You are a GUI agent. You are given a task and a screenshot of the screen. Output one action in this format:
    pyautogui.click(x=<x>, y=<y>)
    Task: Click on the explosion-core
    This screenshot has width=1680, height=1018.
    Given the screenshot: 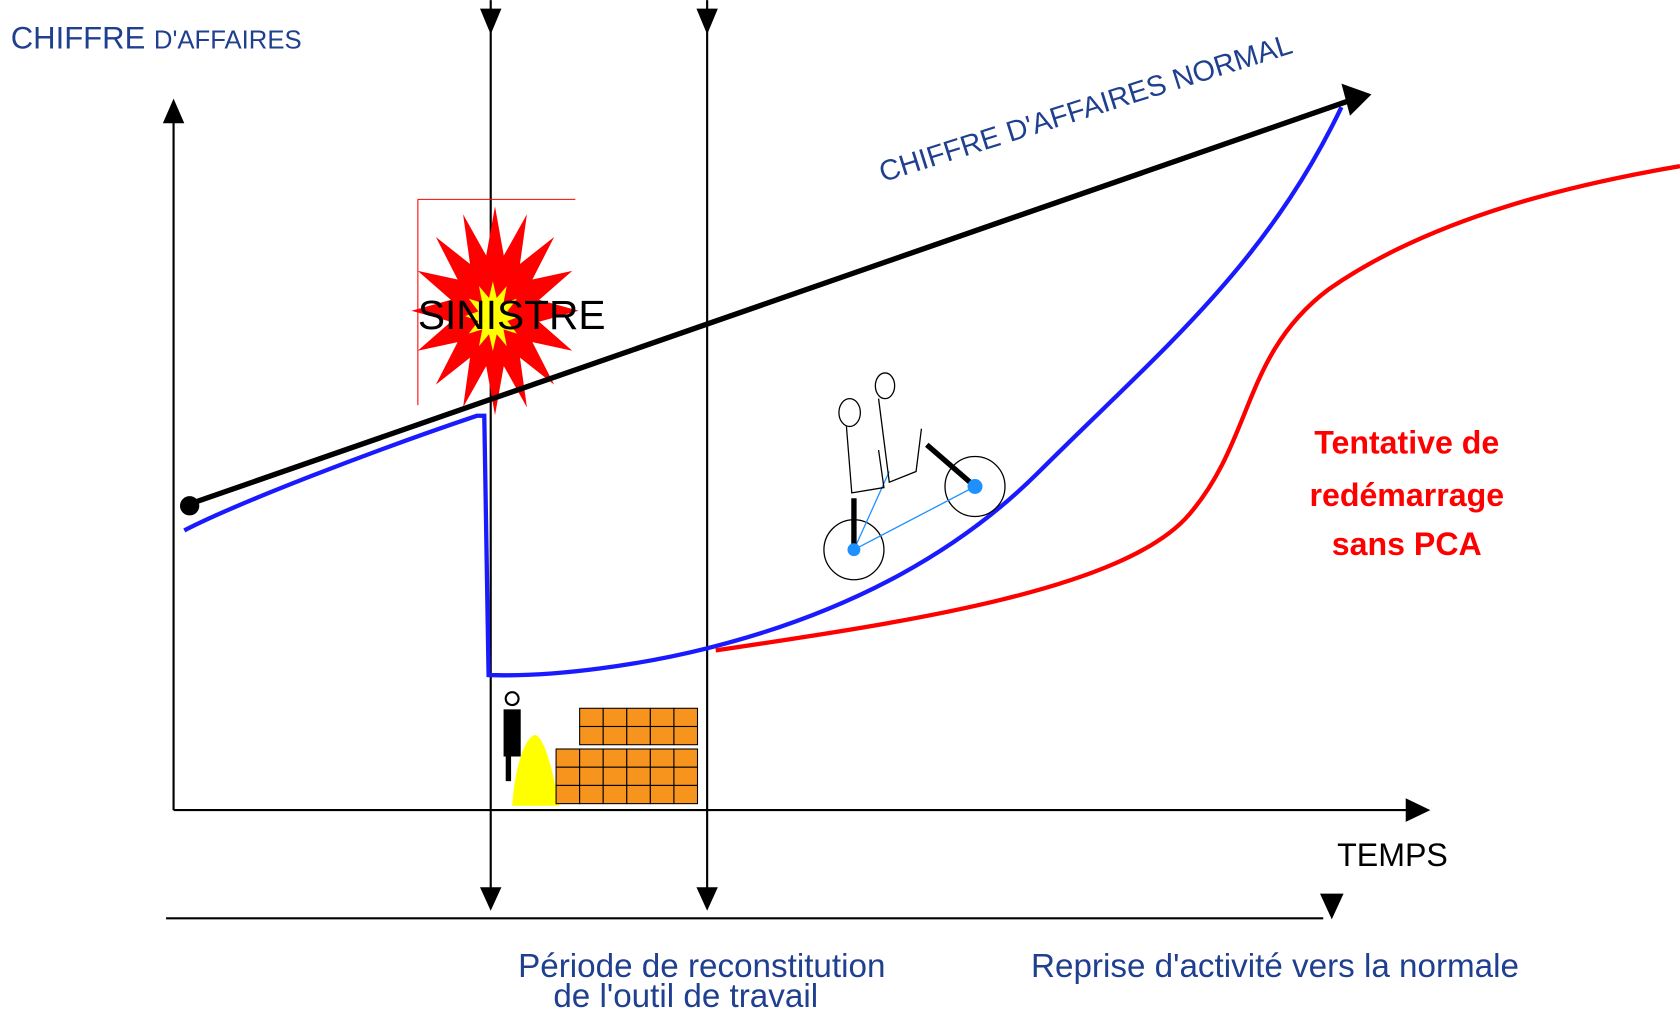 What is the action you would take?
    pyautogui.click(x=493, y=316)
    